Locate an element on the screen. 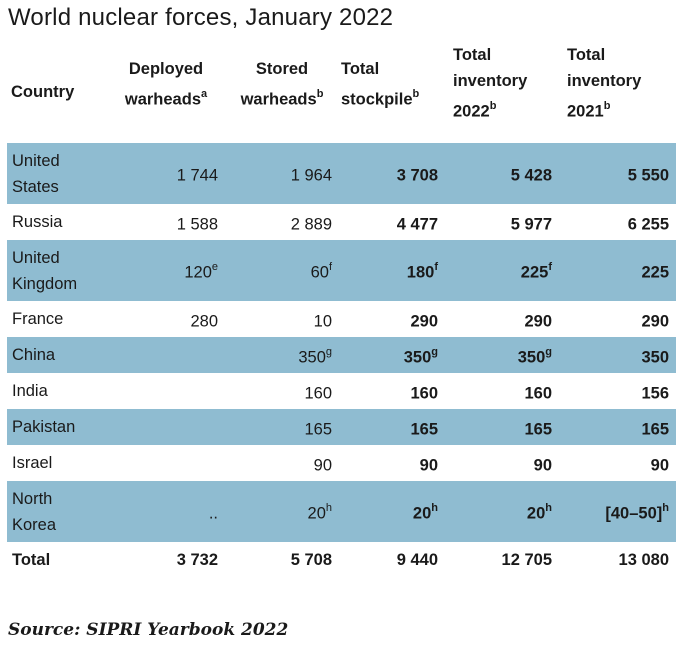 The height and width of the screenshot is (647, 685). chart-title: World nuclear forces, January 2022 is located at coordinates (201, 17).